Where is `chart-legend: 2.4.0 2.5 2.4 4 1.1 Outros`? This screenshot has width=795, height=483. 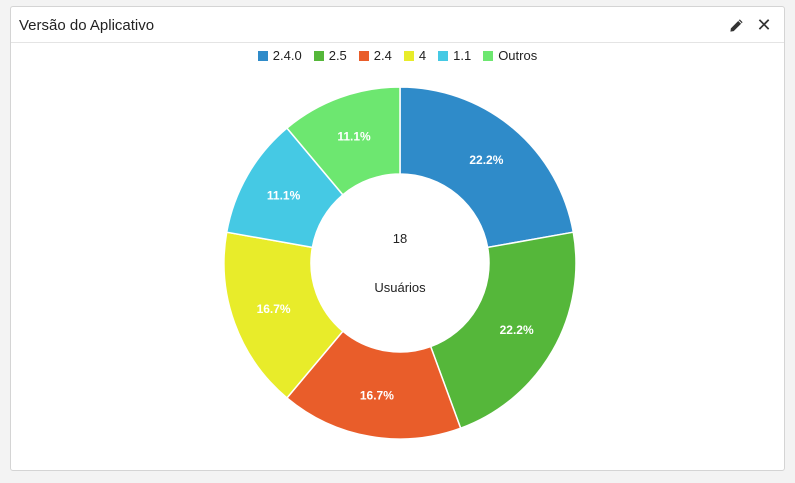 chart-legend: 2.4.0 2.5 2.4 4 1.1 Outros is located at coordinates (397, 55).